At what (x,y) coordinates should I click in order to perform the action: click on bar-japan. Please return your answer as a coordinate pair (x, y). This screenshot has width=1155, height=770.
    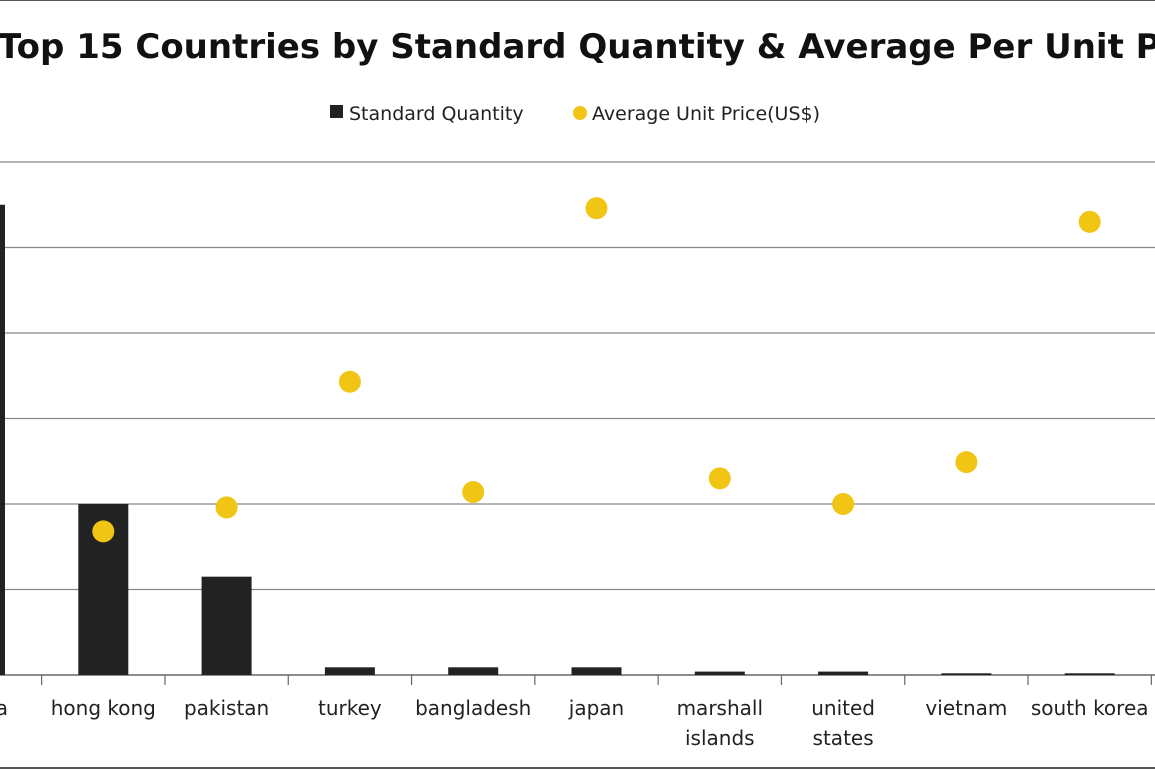
    Looking at the image, I should click on (596, 671).